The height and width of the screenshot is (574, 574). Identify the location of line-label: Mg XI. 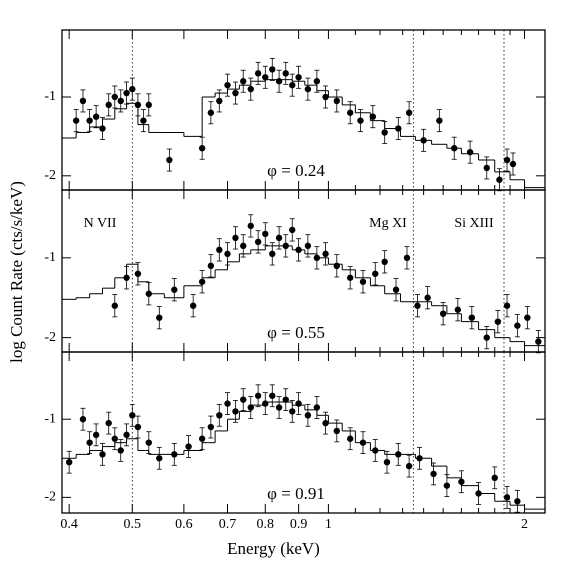
(388, 223).